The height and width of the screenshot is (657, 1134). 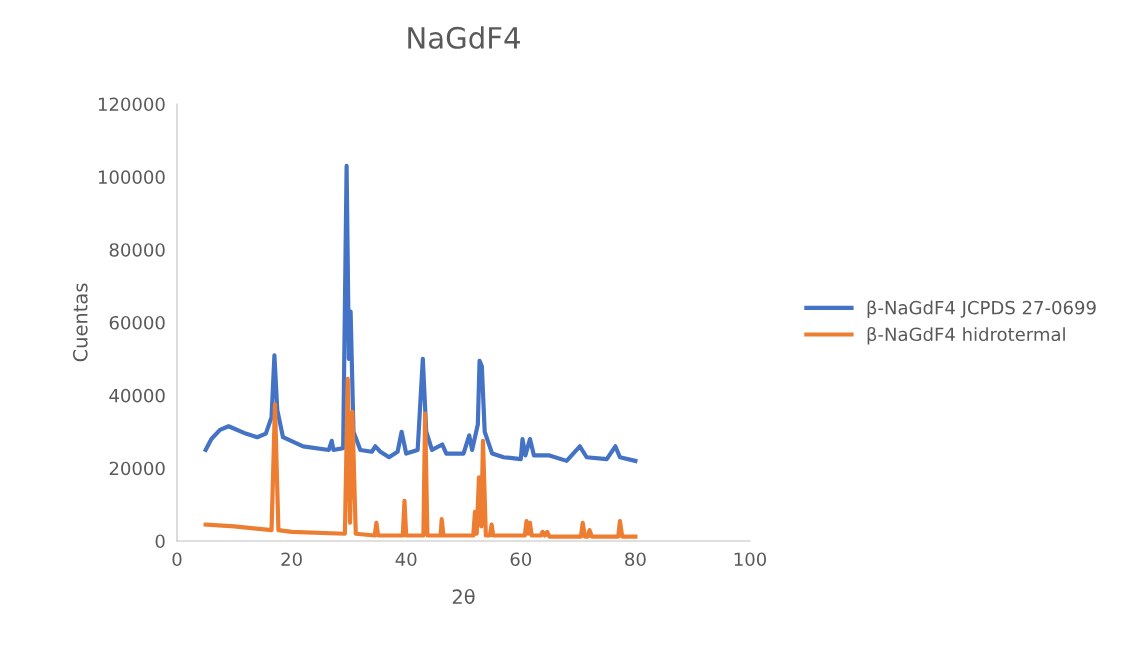 What do you see at coordinates (137, 468) in the screenshot?
I see `y-tick-label: 20000` at bounding box center [137, 468].